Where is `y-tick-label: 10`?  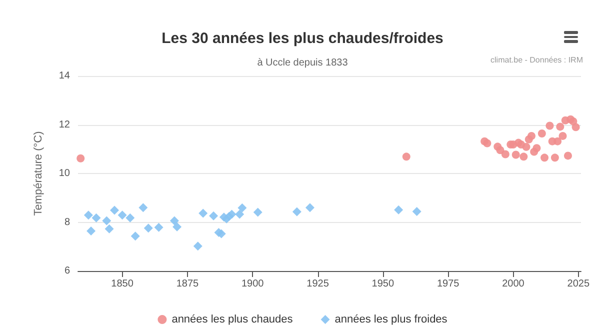
y-tick-label: 10 is located at coordinates (64, 173).